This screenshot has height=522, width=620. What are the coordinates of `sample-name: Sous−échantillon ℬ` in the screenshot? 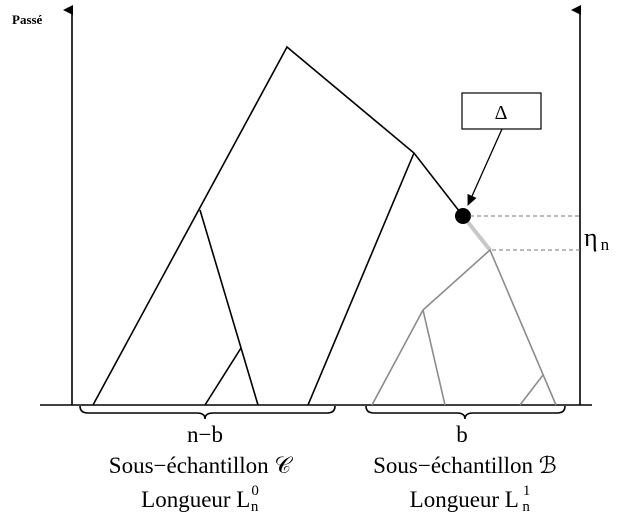 It's located at (465, 465).